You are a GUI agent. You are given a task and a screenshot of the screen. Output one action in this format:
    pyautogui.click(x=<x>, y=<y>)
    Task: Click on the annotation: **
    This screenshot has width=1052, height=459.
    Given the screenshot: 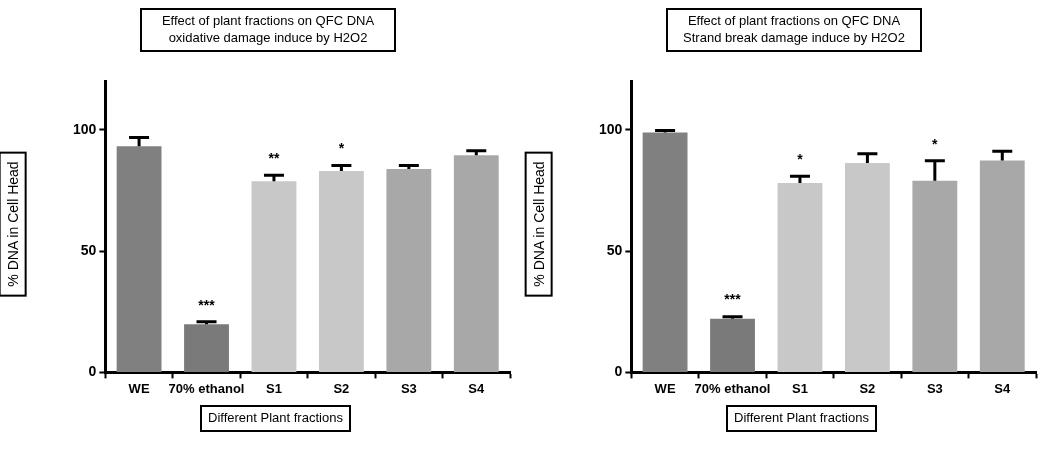 What is the action you would take?
    pyautogui.click(x=274, y=158)
    